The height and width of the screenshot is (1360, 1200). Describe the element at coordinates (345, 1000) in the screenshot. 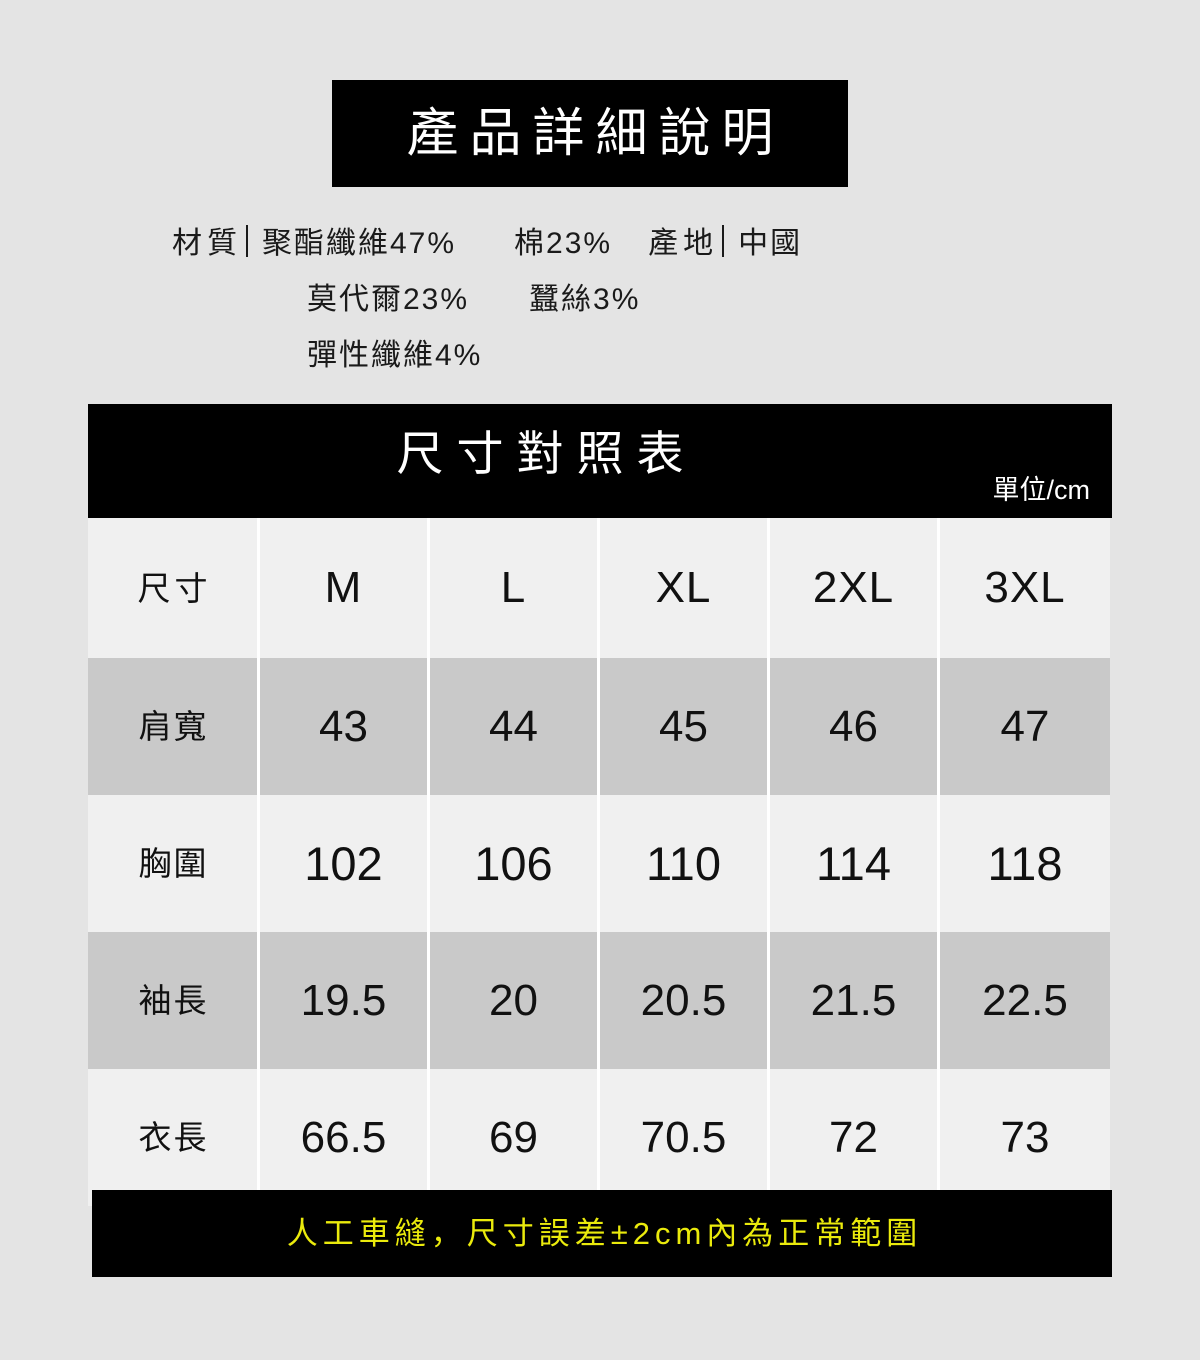

I see `cell-sleeve-m: 19.5` at that location.